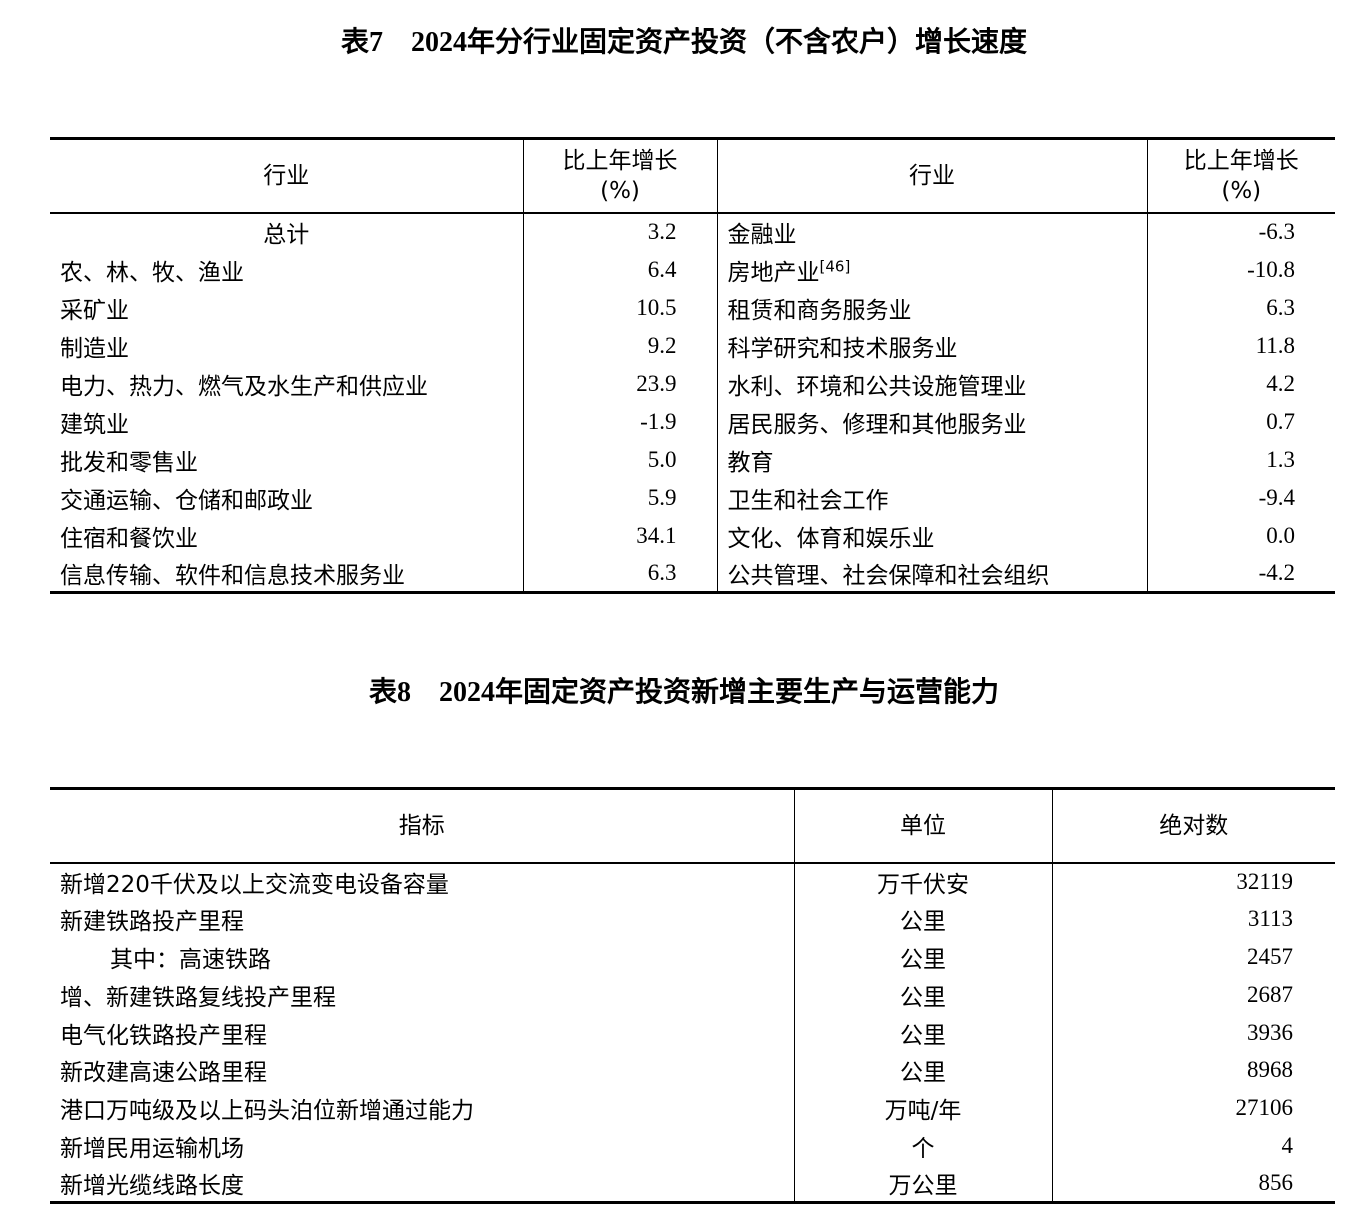  Describe the element at coordinates (198, 997) in the screenshot. I see `indicator-name: 增、新建铁路复线投产里程` at that location.